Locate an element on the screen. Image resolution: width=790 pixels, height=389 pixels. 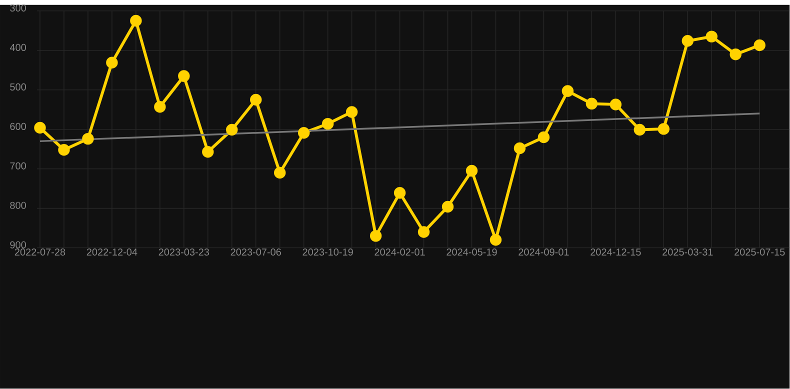
y-tick-label: 300 is located at coordinates (18, 8).